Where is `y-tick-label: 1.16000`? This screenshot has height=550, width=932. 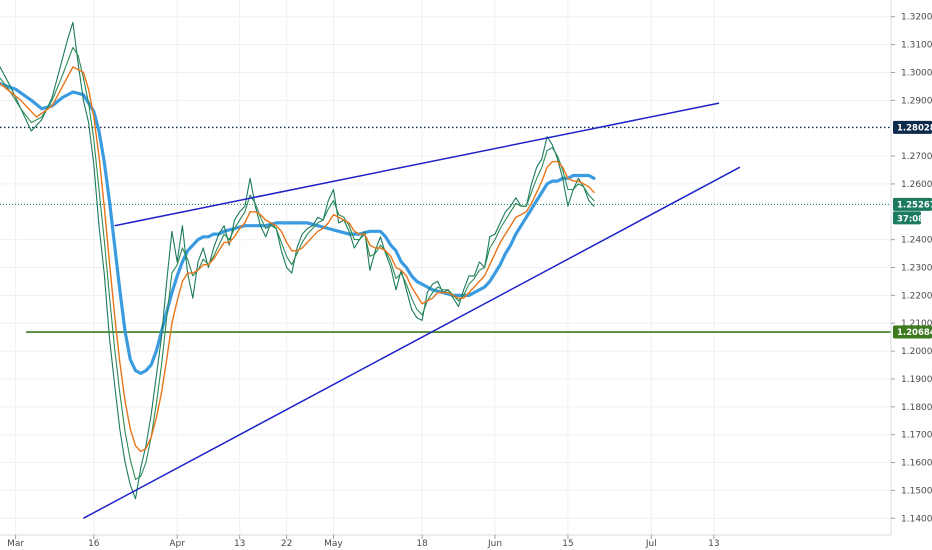 y-tick-label: 1.16000 is located at coordinates (916, 464).